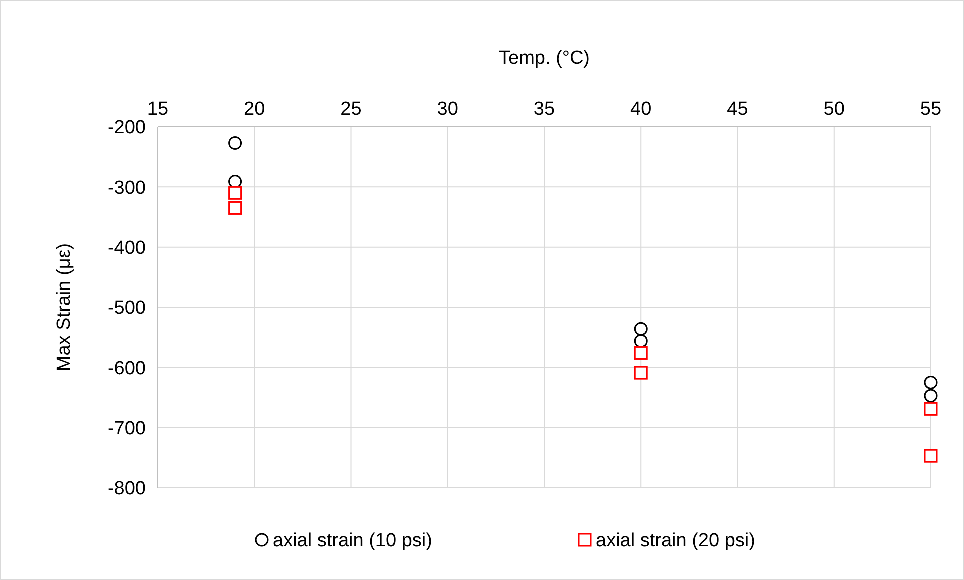 The height and width of the screenshot is (580, 964). What do you see at coordinates (127, 248) in the screenshot?
I see `y-tick-label: -400` at bounding box center [127, 248].